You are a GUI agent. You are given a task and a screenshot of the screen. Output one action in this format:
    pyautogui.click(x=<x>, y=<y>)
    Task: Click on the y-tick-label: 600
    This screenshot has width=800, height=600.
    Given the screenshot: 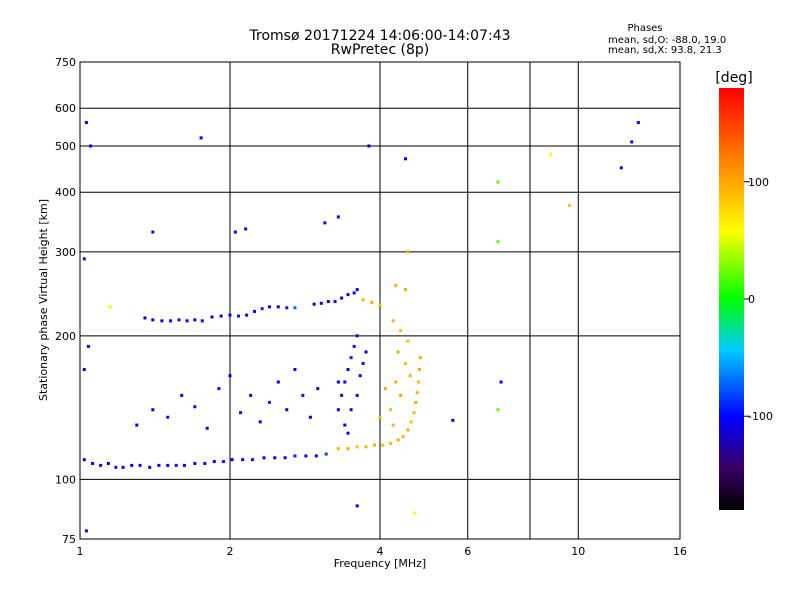 What is the action you would take?
    pyautogui.click(x=65, y=108)
    